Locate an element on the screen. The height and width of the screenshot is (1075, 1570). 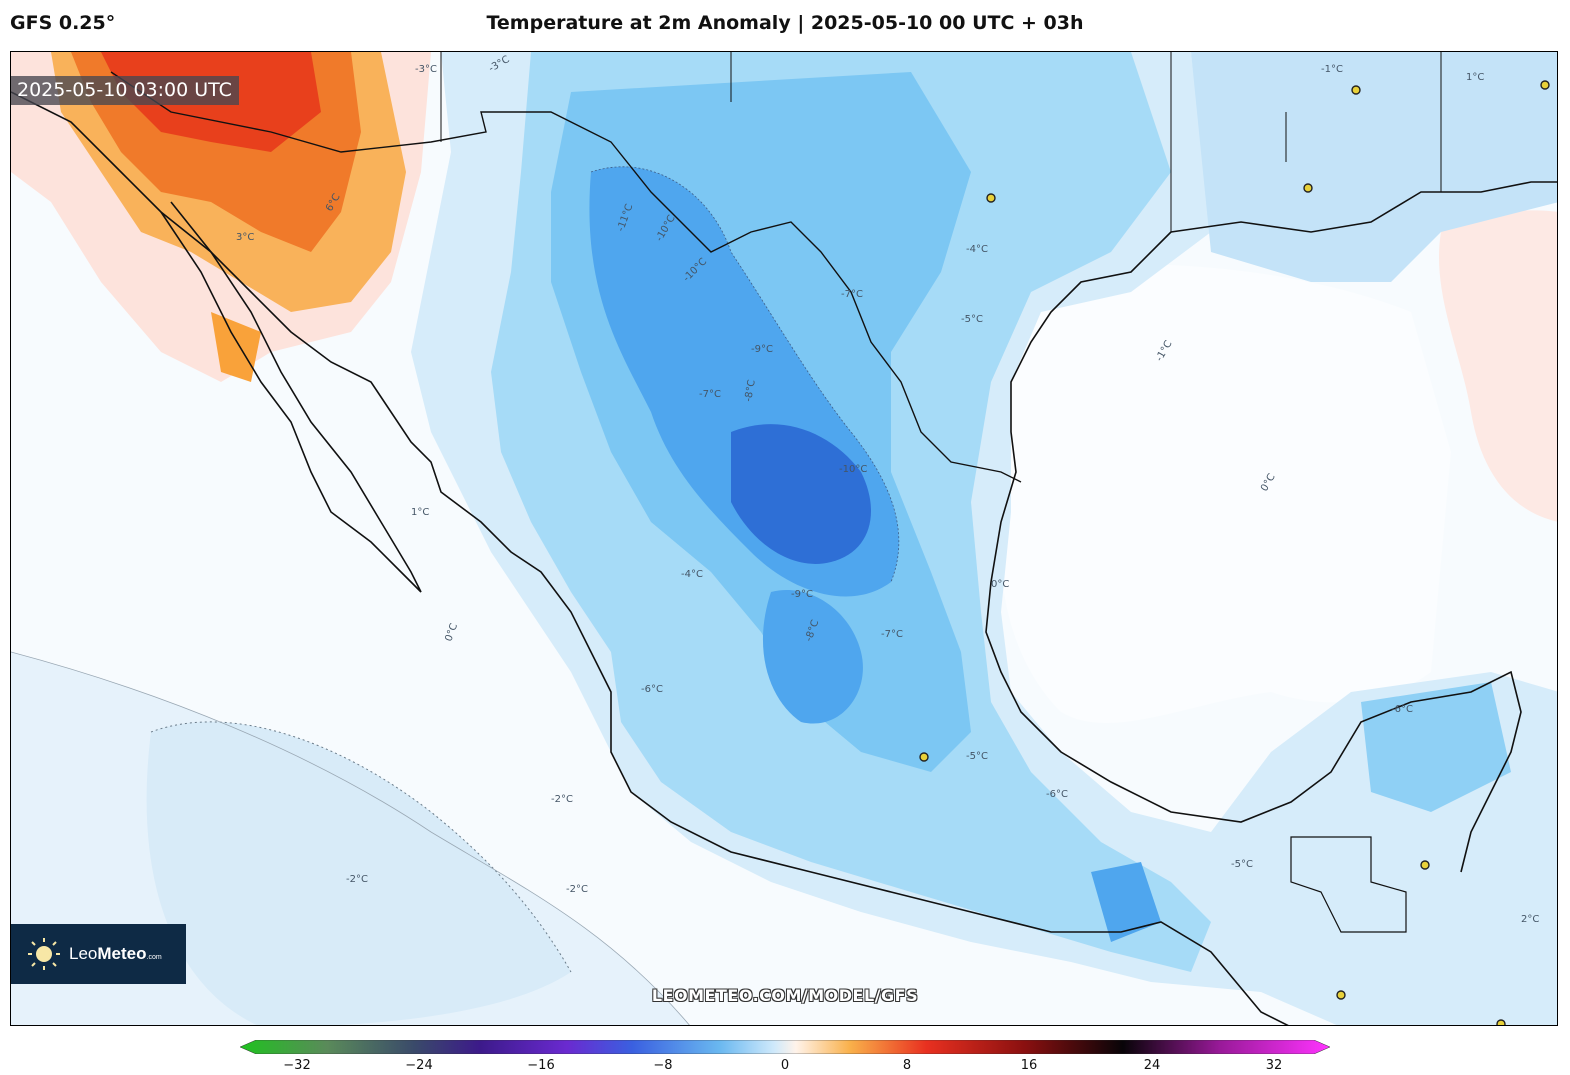
cold-yucatan is located at coordinates (1436, 747).